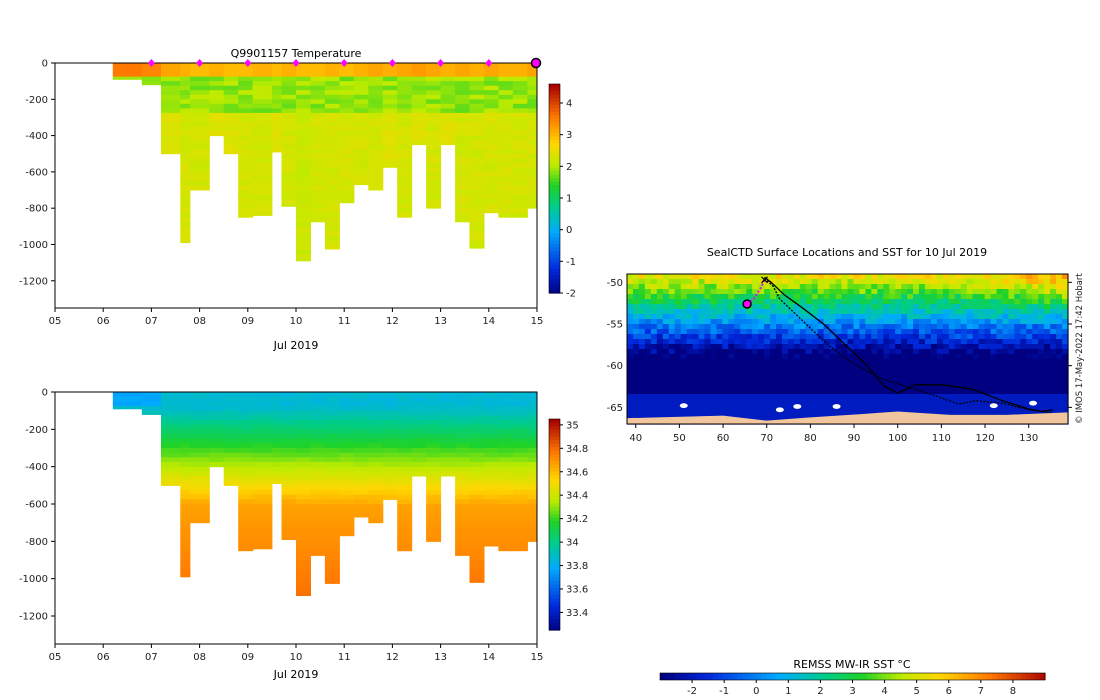 This screenshot has height=700, width=1100. I want to click on lat-tick-label: -55, so click(615, 325).